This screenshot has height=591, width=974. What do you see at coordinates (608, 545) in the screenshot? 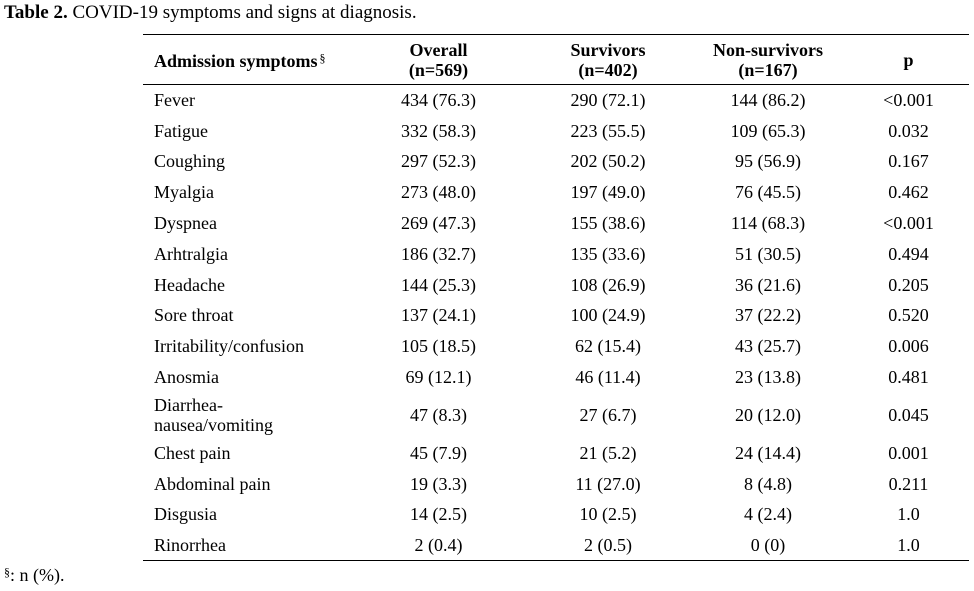
I see `survivors-cell: 2 (0.5)` at bounding box center [608, 545].